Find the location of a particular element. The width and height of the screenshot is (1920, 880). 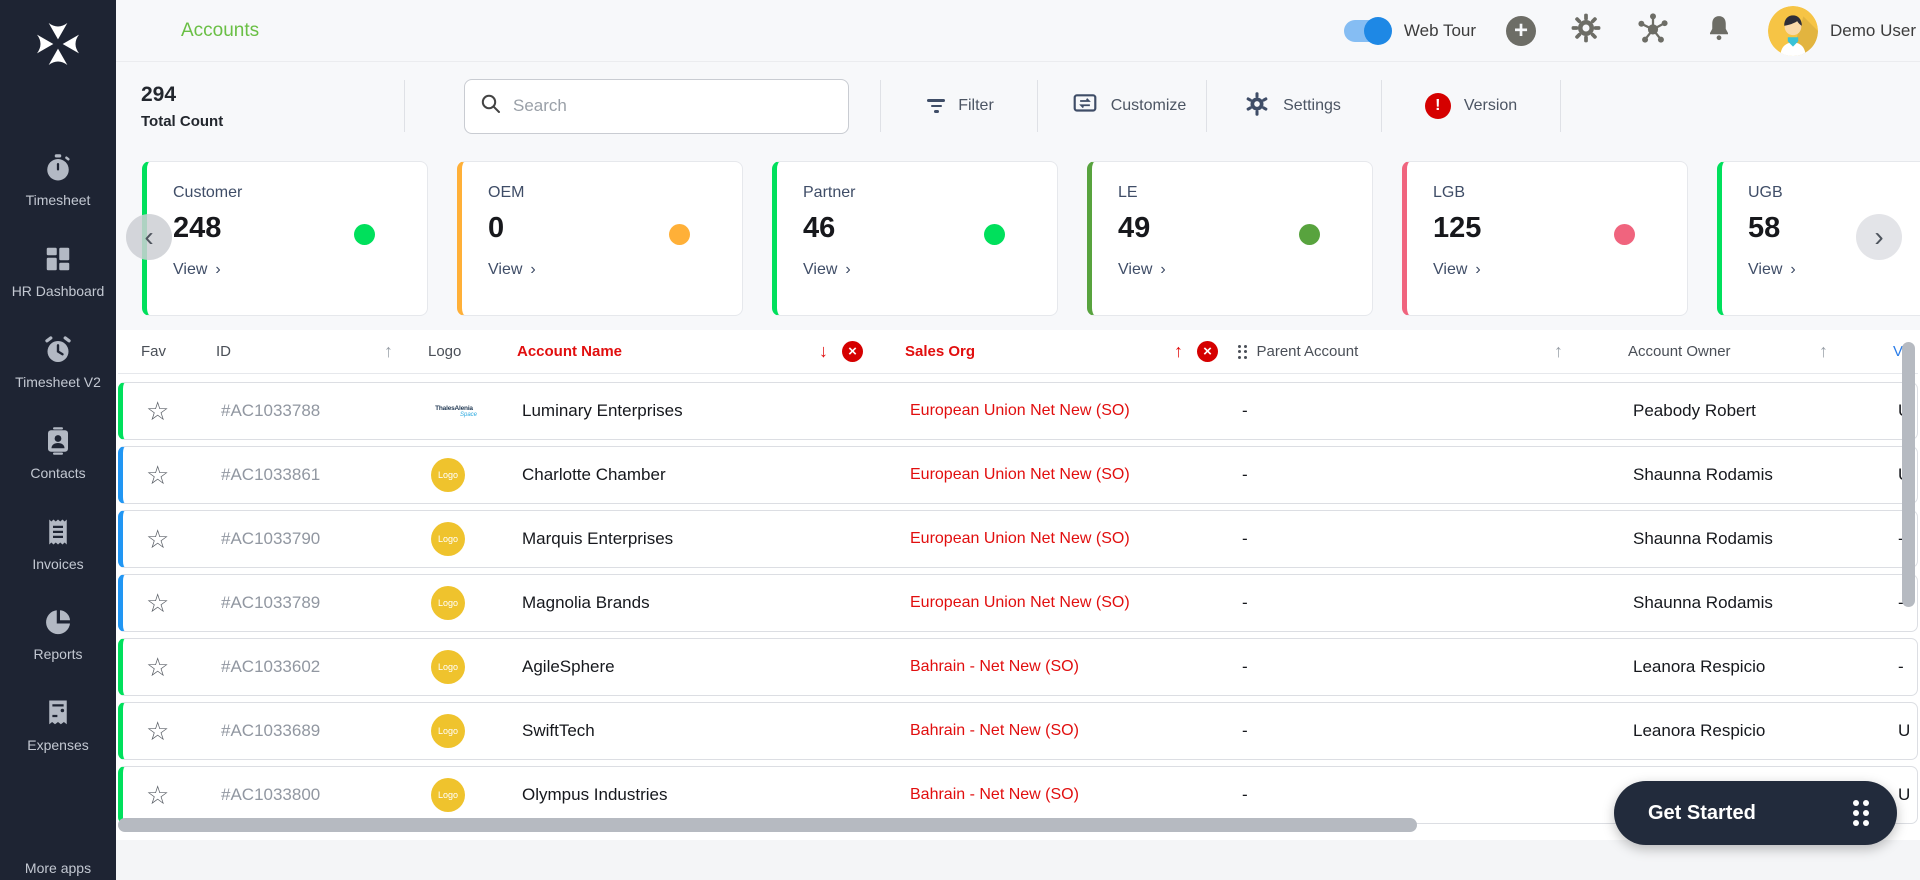

column-header-parent-account: Parent Account ↑ is located at coordinates (1395, 351).